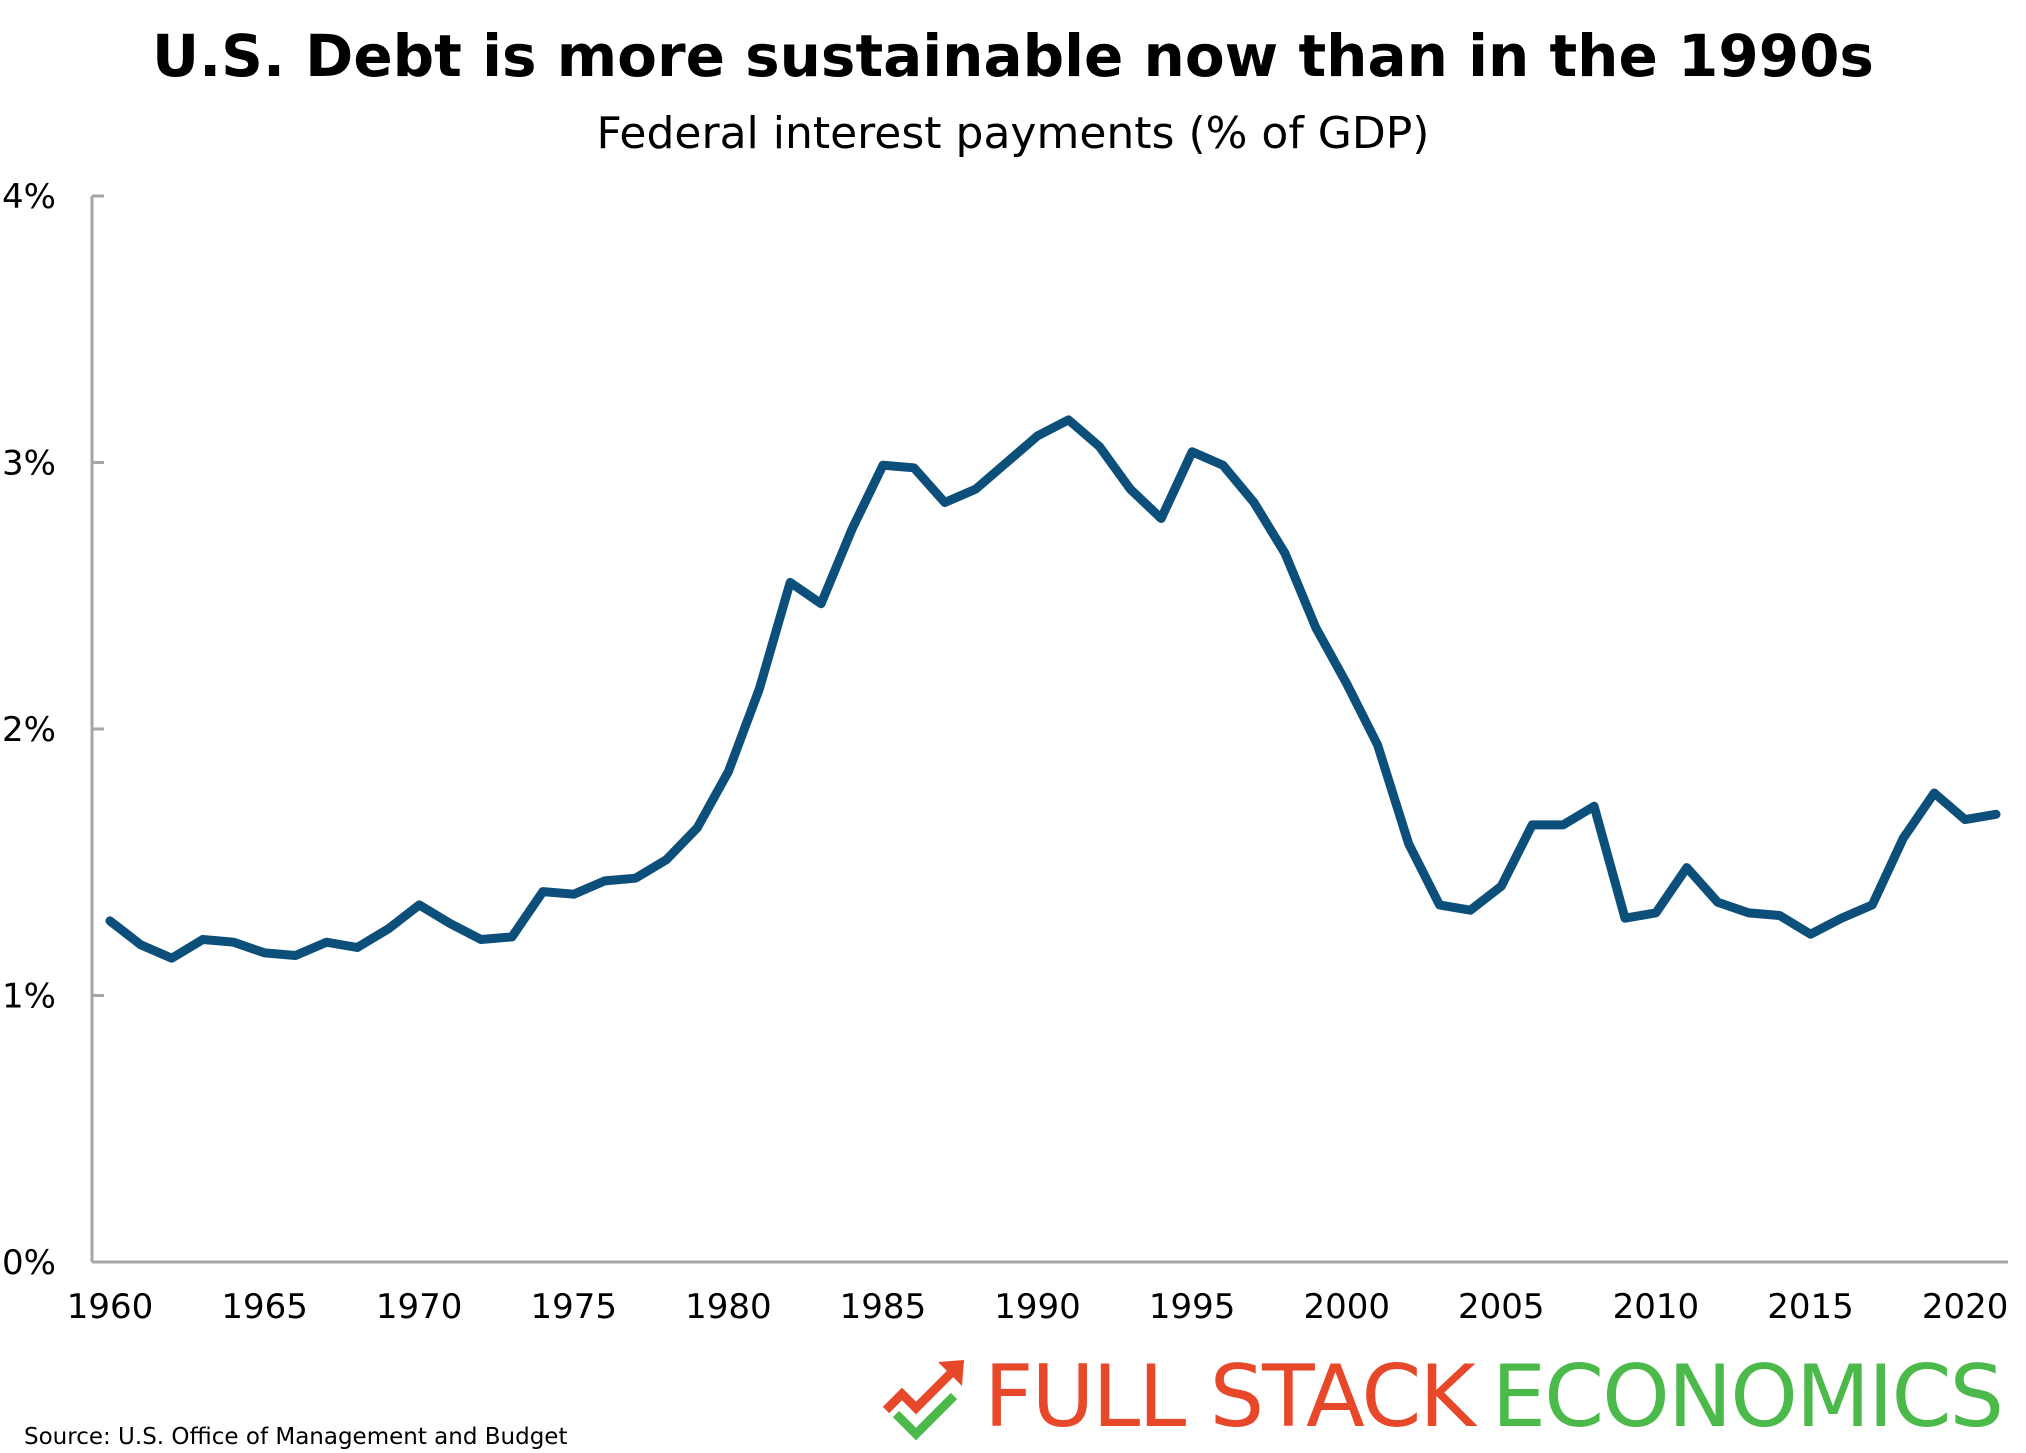 The image size is (2026, 1453). Describe the element at coordinates (29, 464) in the screenshot. I see `y-tick-label: 3%` at that location.